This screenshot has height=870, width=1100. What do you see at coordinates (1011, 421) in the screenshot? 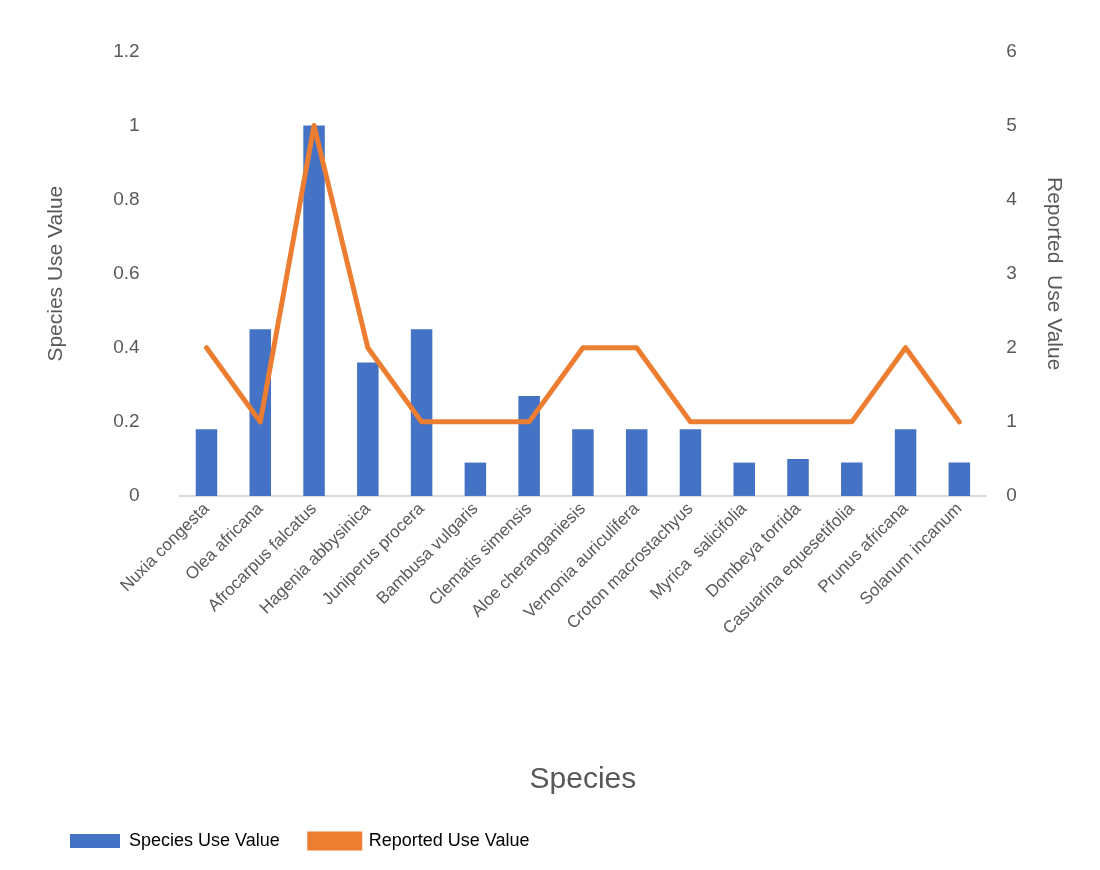
I see `y2-tick-label: 1` at bounding box center [1011, 421].